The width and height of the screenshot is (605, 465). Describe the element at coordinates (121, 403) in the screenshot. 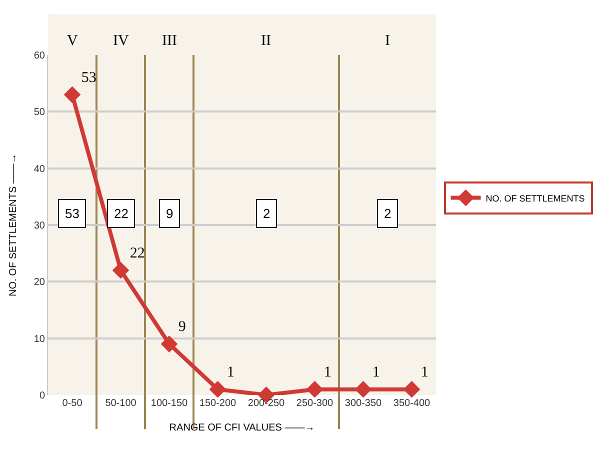

I see `x-tick-label: 50-100` at that location.